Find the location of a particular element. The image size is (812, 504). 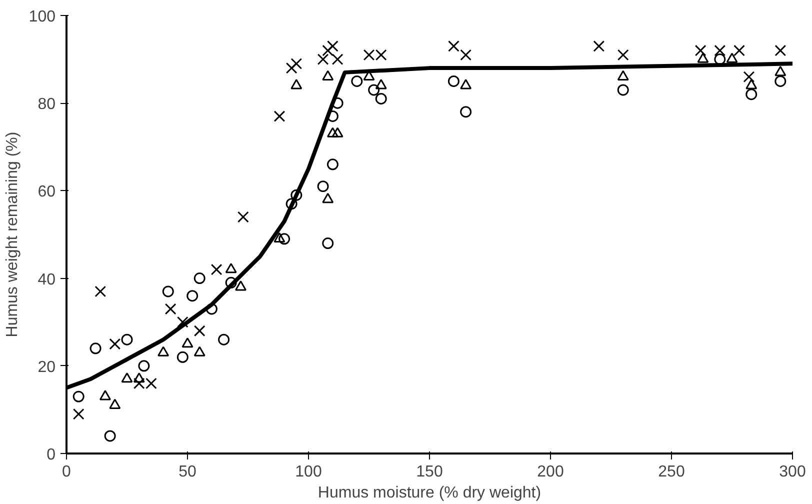

x-tick-label: 100 is located at coordinates (308, 472).